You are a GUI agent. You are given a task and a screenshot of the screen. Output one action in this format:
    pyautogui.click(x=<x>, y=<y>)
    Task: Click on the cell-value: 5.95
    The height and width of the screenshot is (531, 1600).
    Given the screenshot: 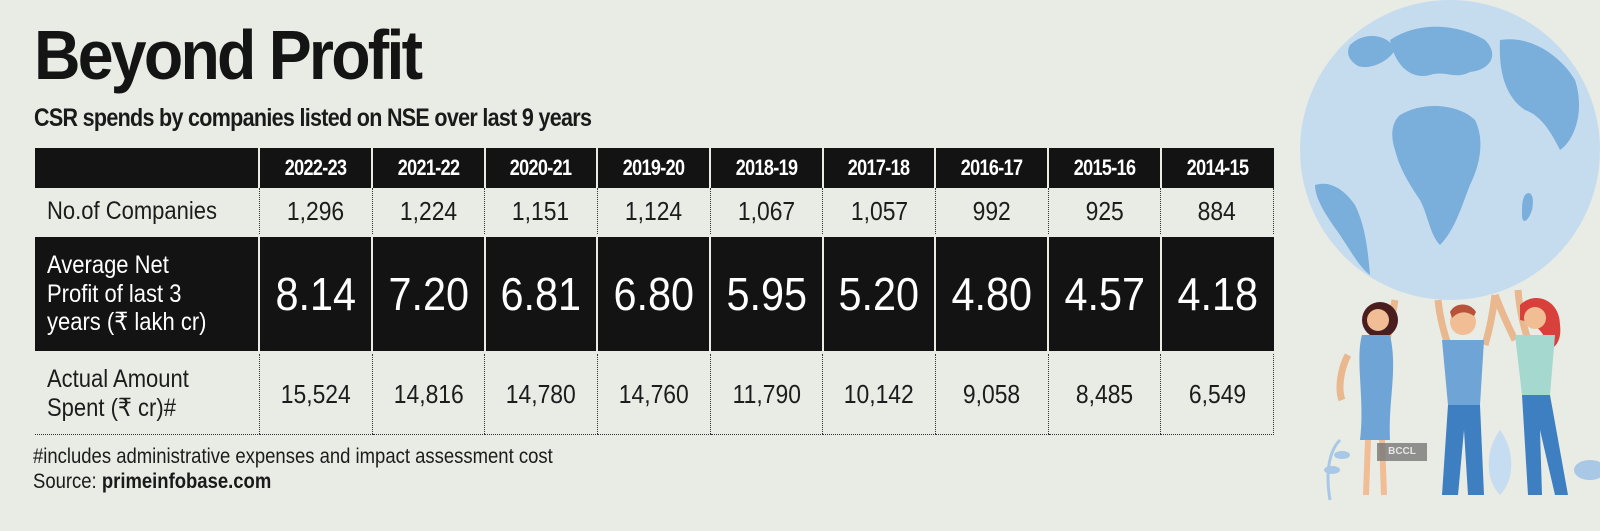 What is the action you would take?
    pyautogui.click(x=766, y=294)
    